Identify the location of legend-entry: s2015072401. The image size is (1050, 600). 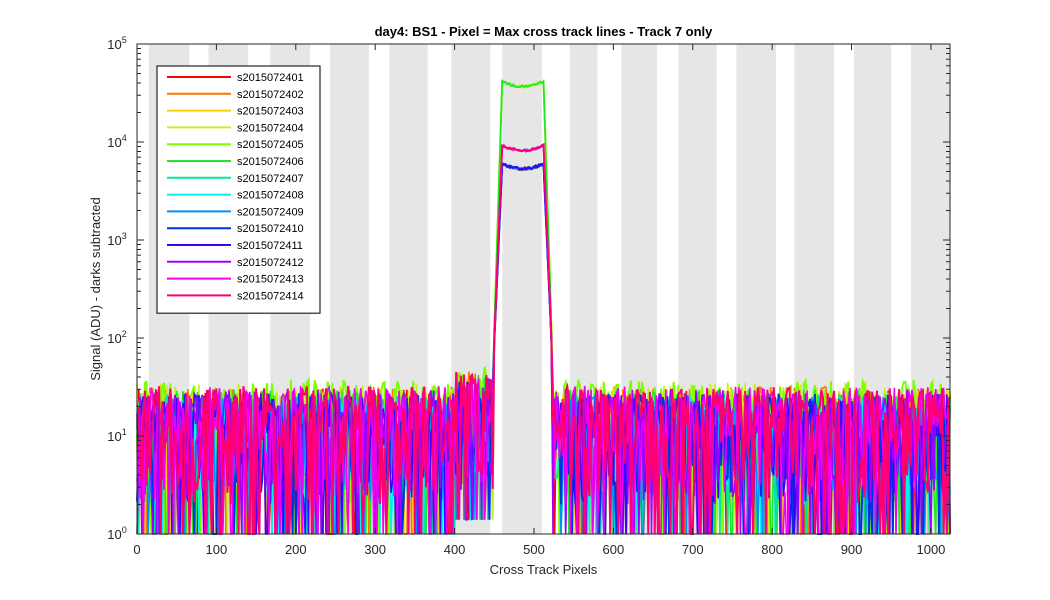
(270, 78).